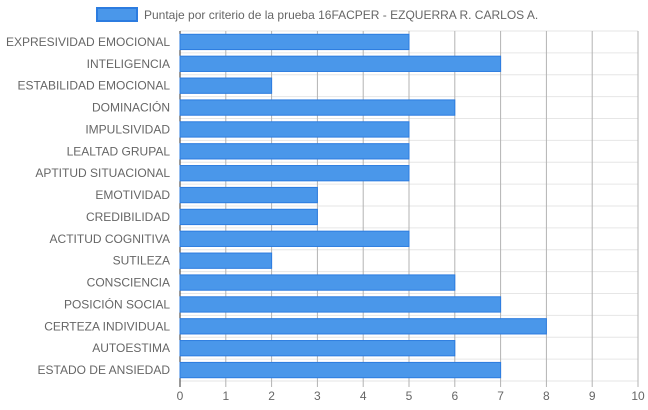  I want to click on category-label: EMOTIVIDAD, so click(132, 195).